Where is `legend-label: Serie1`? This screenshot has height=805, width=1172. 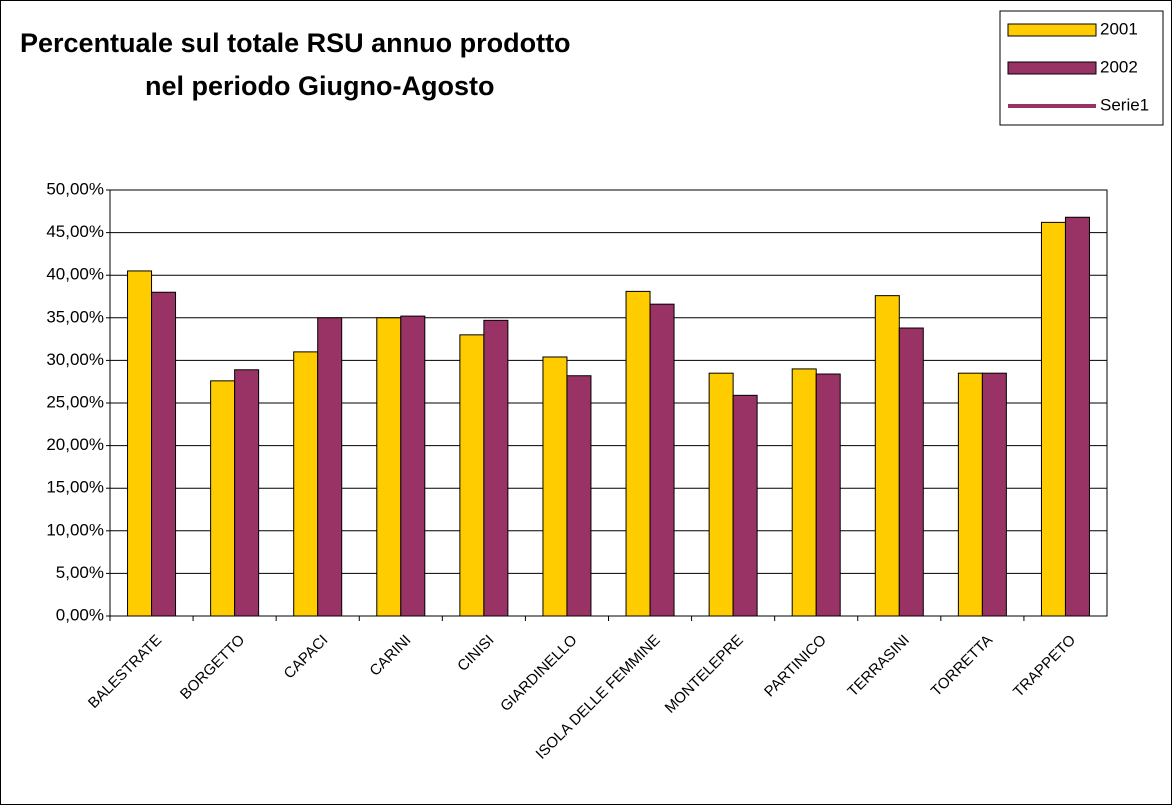 legend-label: Serie1 is located at coordinates (1124, 104).